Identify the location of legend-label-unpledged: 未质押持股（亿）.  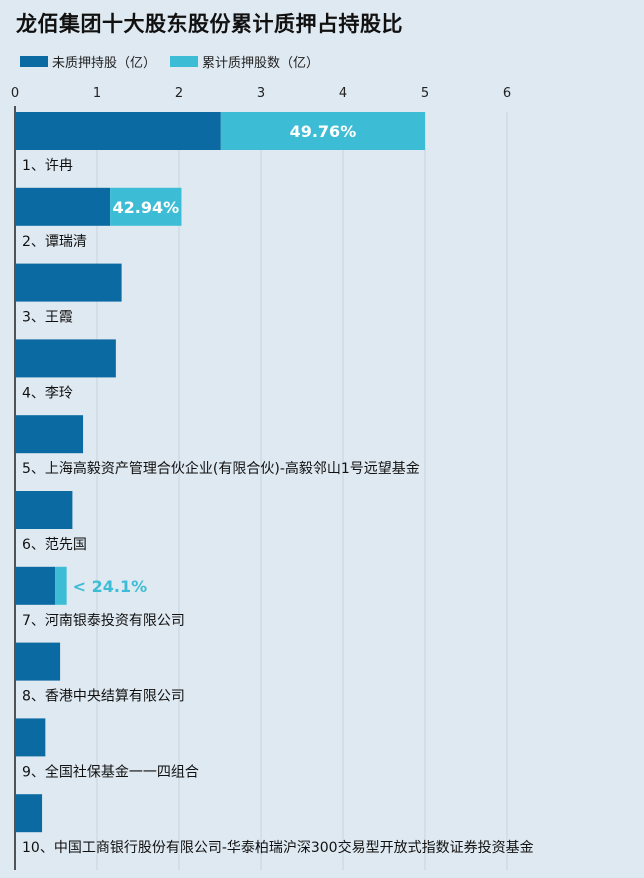
(104, 63).